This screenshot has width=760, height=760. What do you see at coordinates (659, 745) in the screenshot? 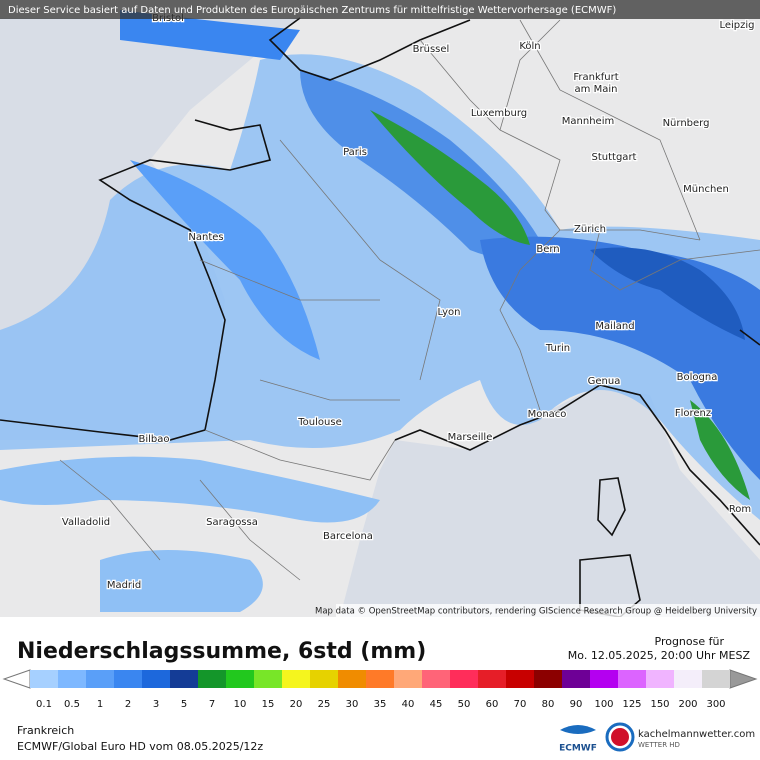
I see `brand-sub: WETTER HD` at bounding box center [659, 745].